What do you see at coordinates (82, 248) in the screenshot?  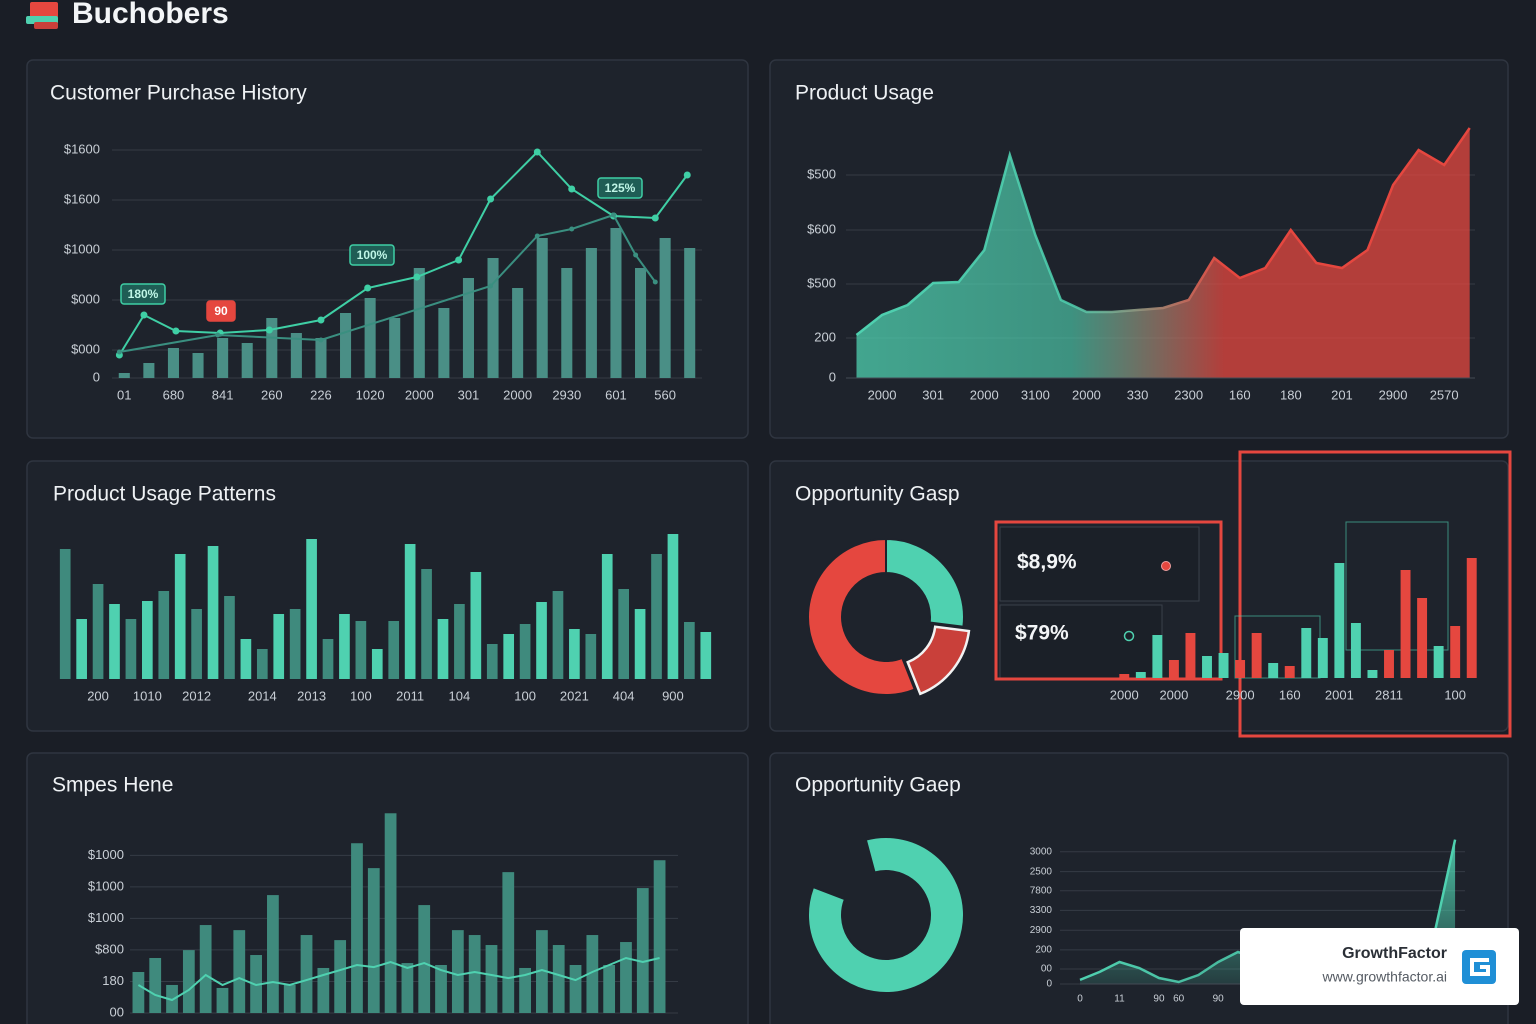 I see `y-tick-label: $1000` at bounding box center [82, 248].